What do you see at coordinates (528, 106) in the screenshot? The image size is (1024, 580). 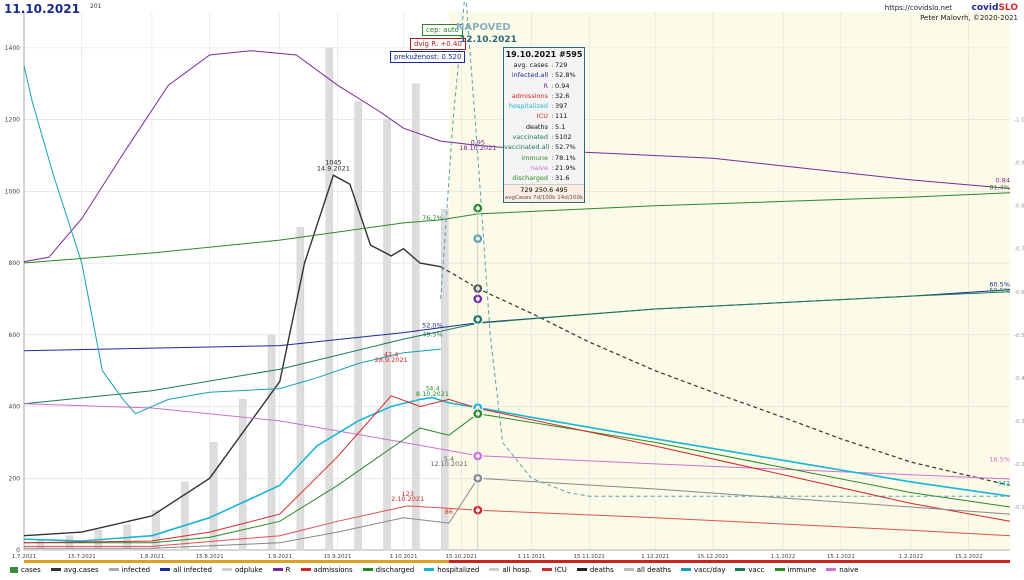 I see `tooltip-row-label: hospitalized` at bounding box center [528, 106].